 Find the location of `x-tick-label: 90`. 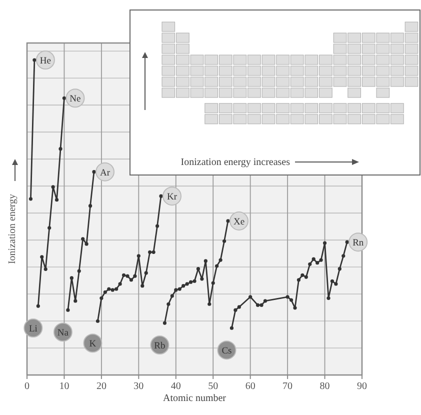

x-tick-label: 90 is located at coordinates (362, 386).